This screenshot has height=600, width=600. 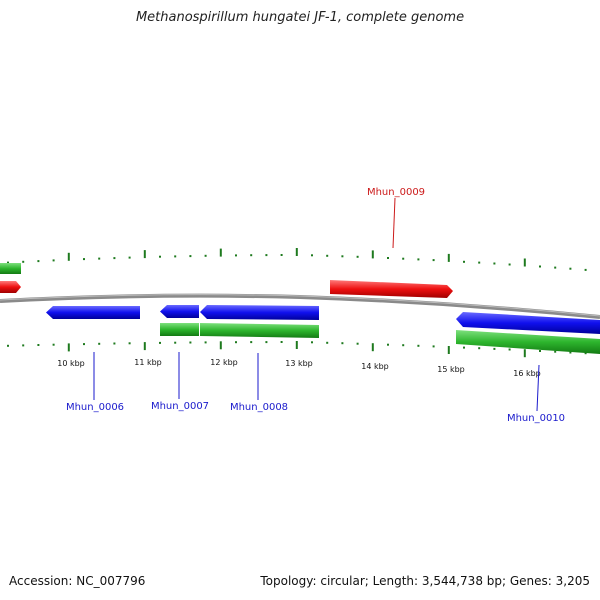 I want to click on scale-label: 13 kbp, so click(x=299, y=363).